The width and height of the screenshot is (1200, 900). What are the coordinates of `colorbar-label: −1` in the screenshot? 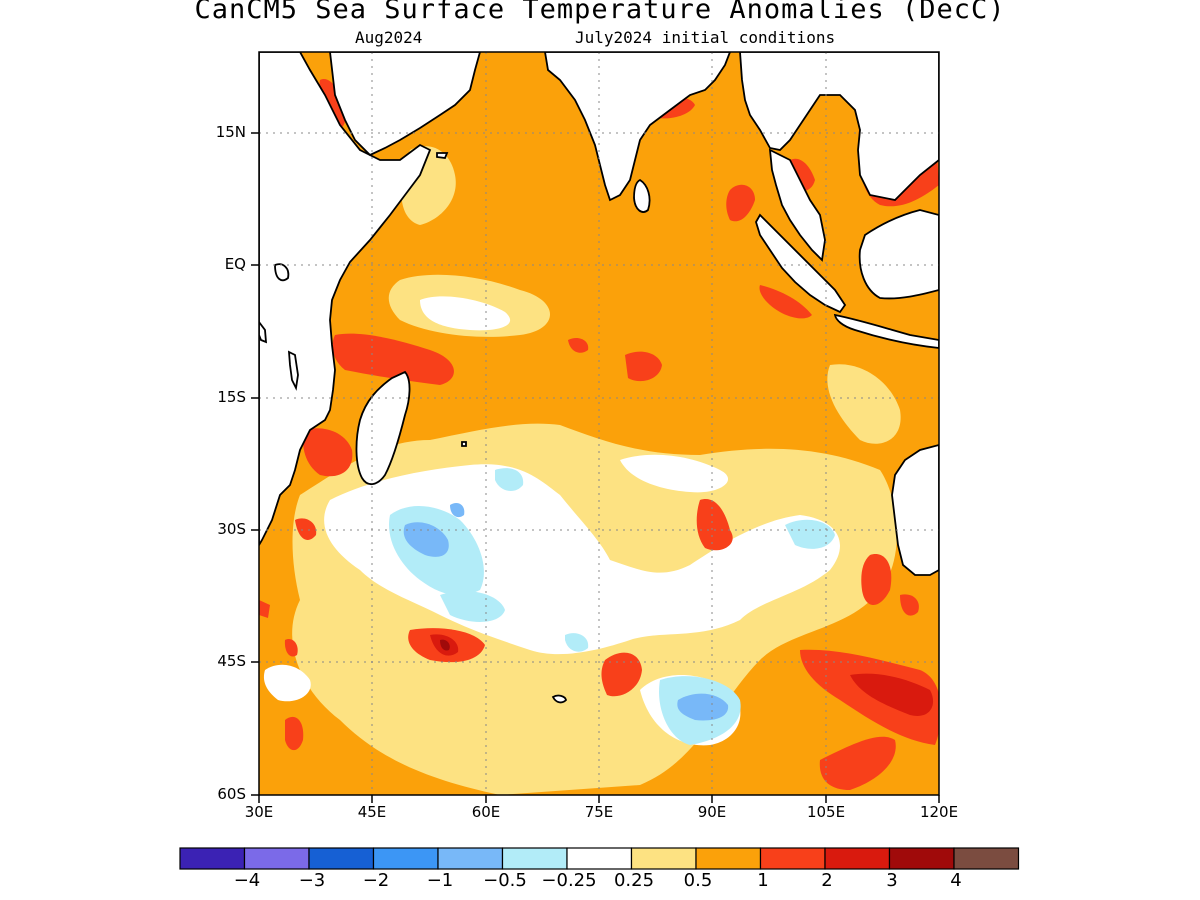 It's located at (440, 880).